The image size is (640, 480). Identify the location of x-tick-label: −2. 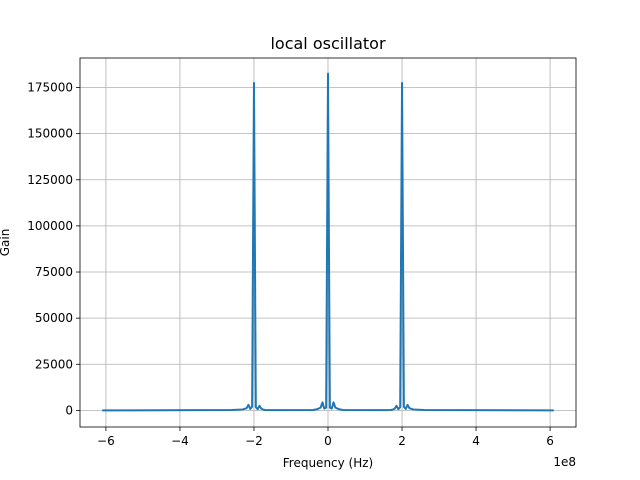
(254, 441).